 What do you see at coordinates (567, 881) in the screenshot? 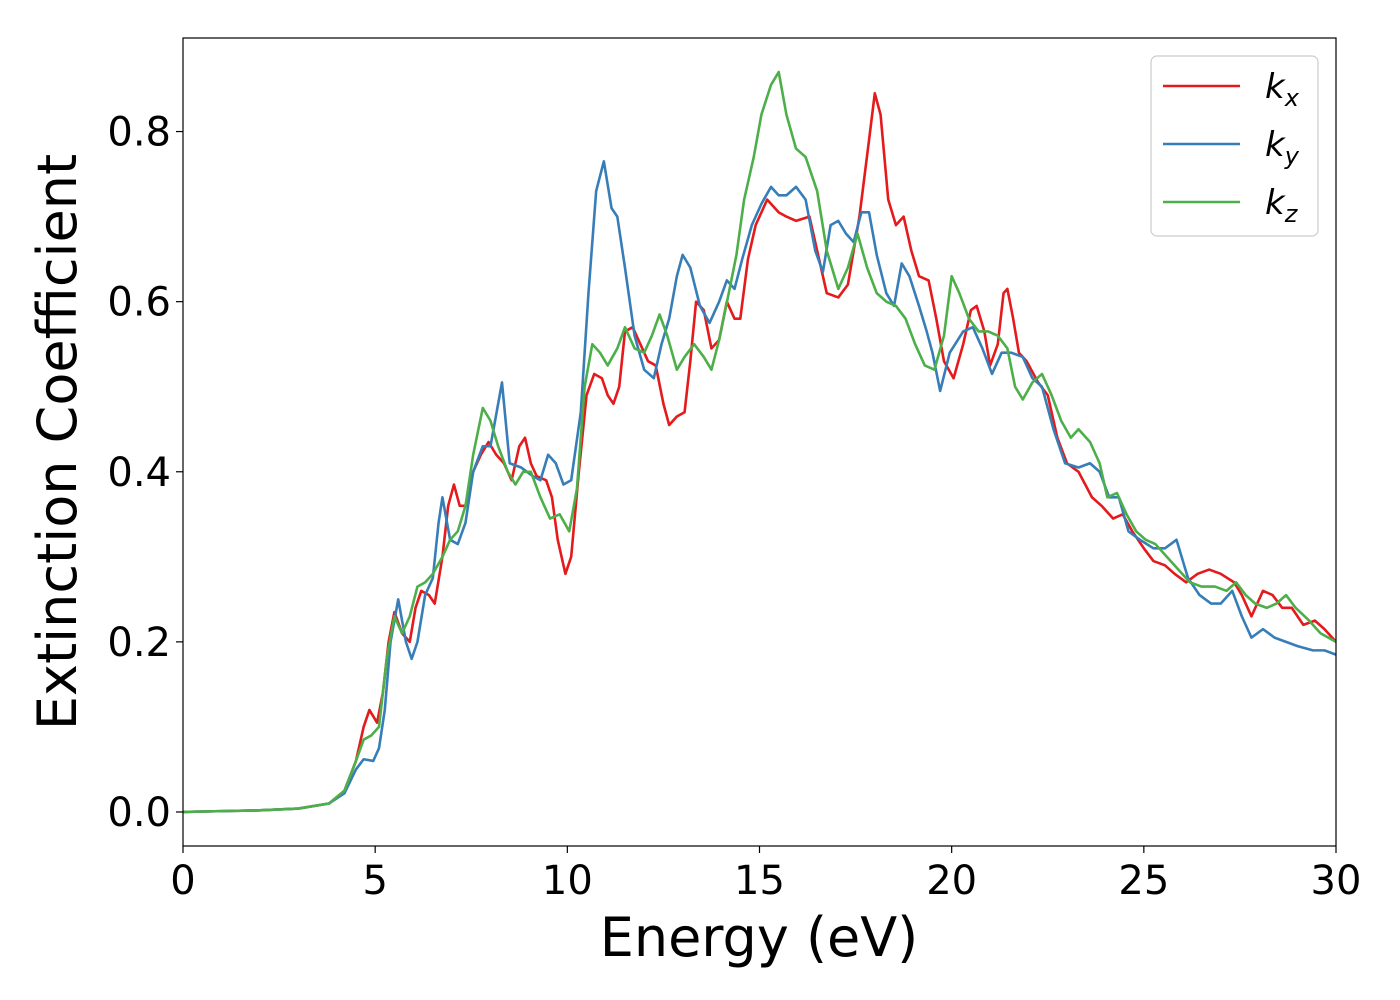
I see `x-tick-label: 10` at bounding box center [567, 881].